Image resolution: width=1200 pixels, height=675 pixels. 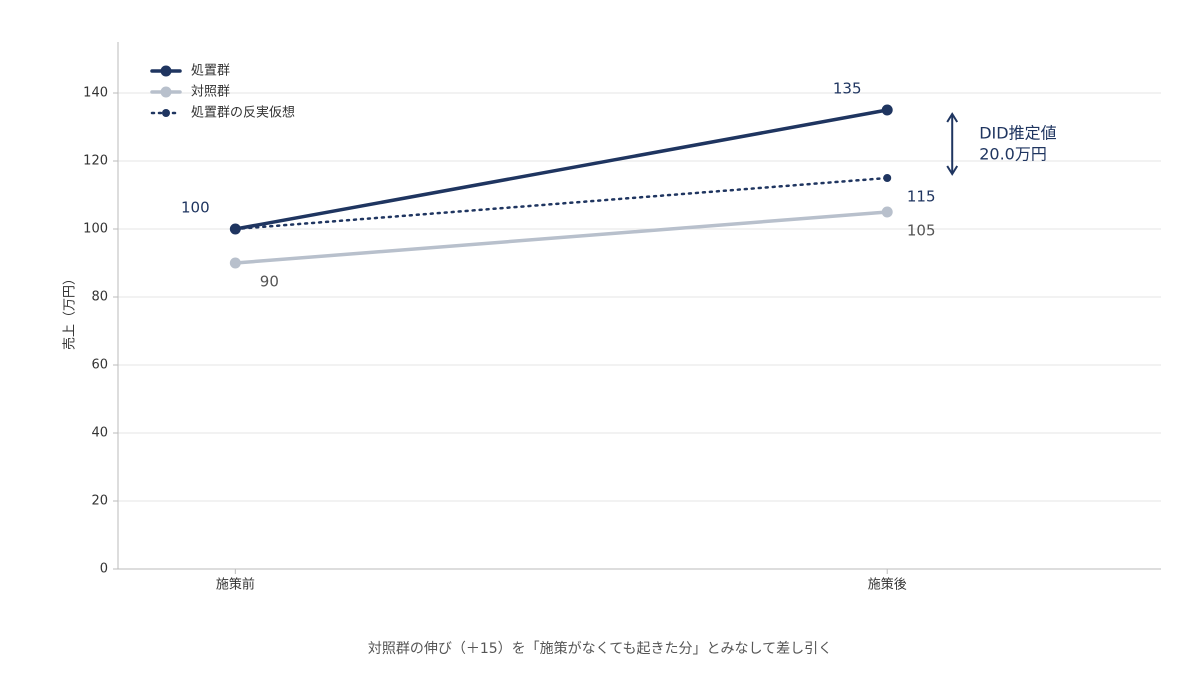 I want to click on x-tick-label: 施策前, so click(x=235, y=585).